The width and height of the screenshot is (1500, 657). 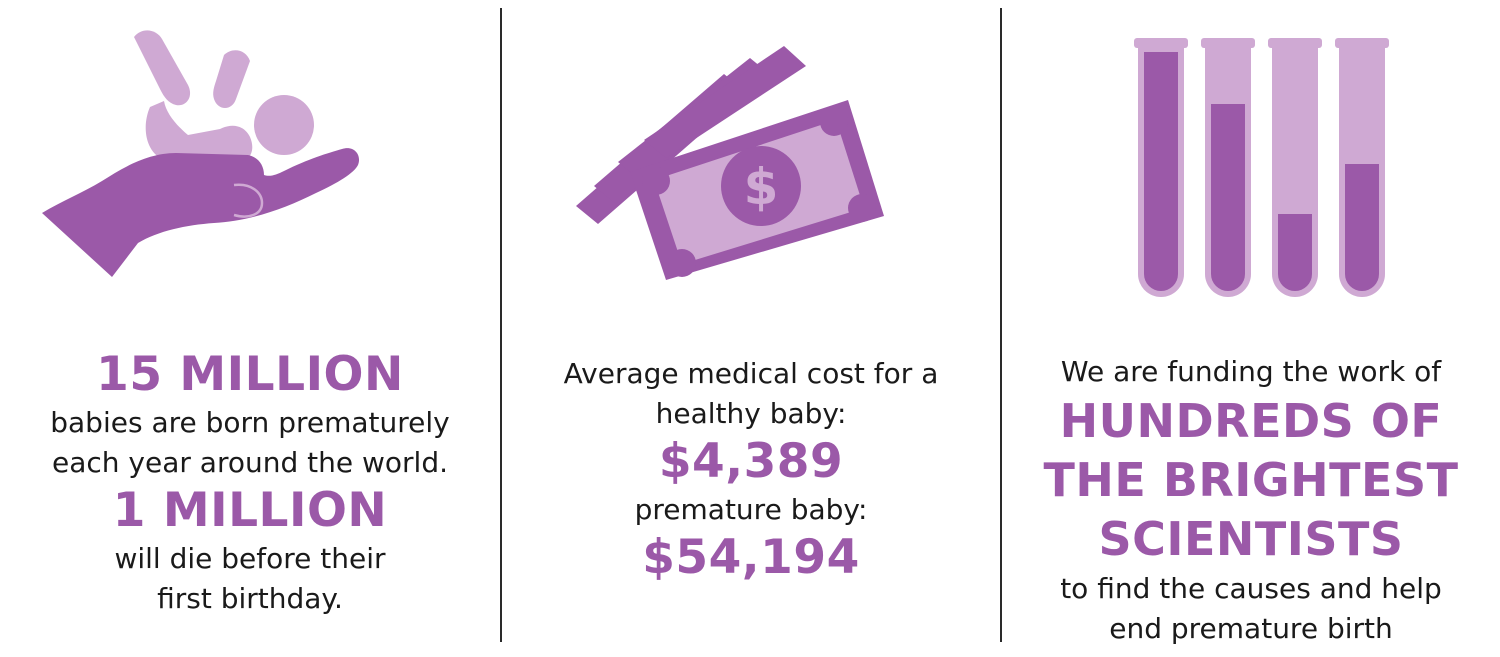 I want to click on stat-line: premature baby:, so click(x=751, y=509).